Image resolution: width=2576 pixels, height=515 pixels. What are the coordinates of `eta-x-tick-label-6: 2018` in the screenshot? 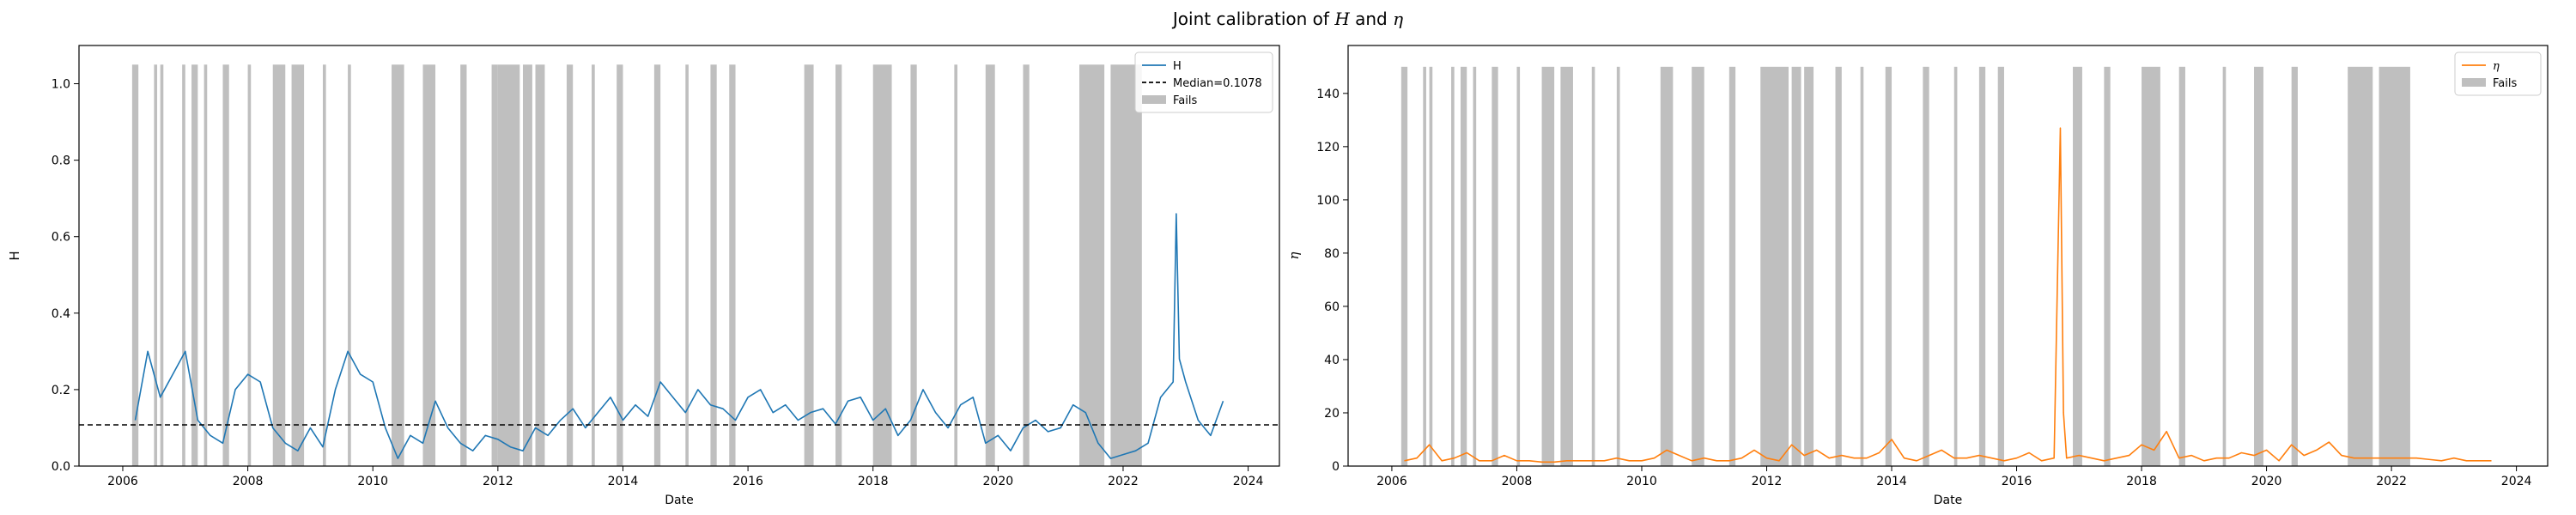 It's located at (2141, 481).